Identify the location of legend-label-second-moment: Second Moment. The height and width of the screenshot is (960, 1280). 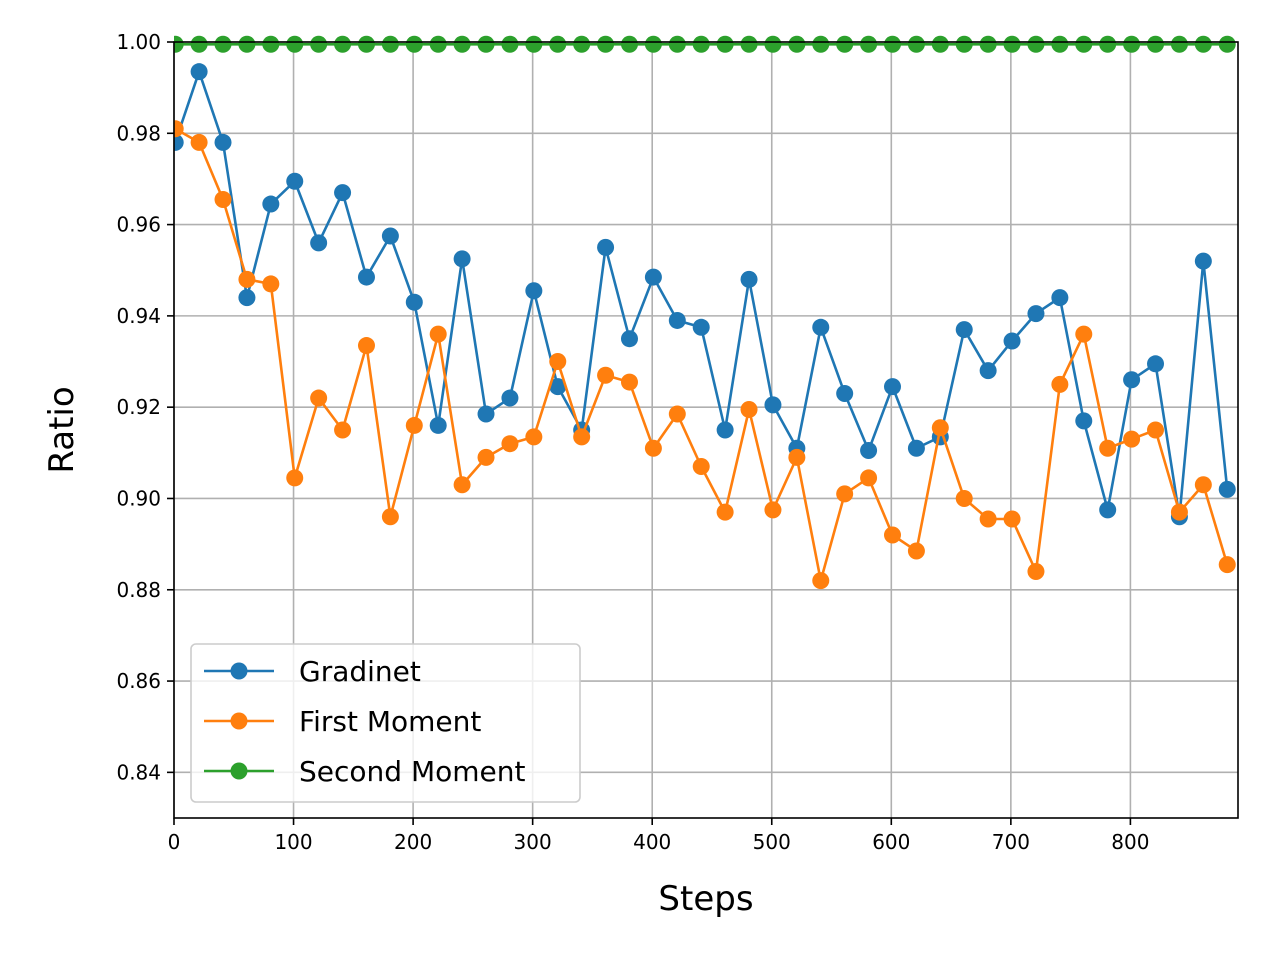
(412, 771).